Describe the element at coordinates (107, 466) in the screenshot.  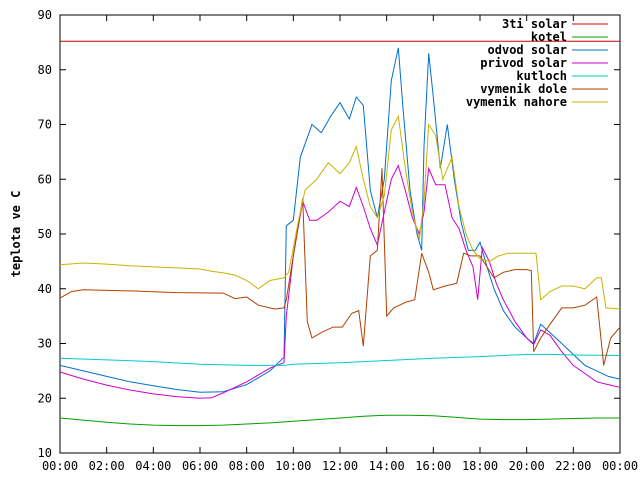
I see `x-tick-label: 02:00` at that location.